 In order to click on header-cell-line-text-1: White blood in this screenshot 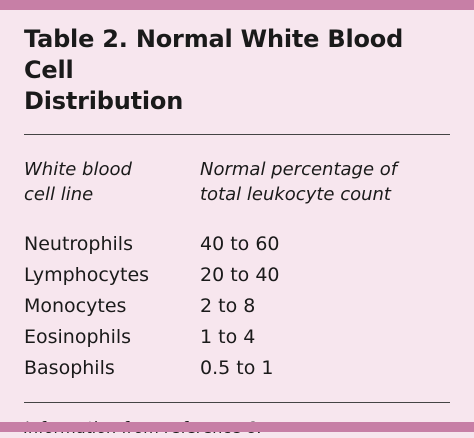, I will do `click(78, 169)`.